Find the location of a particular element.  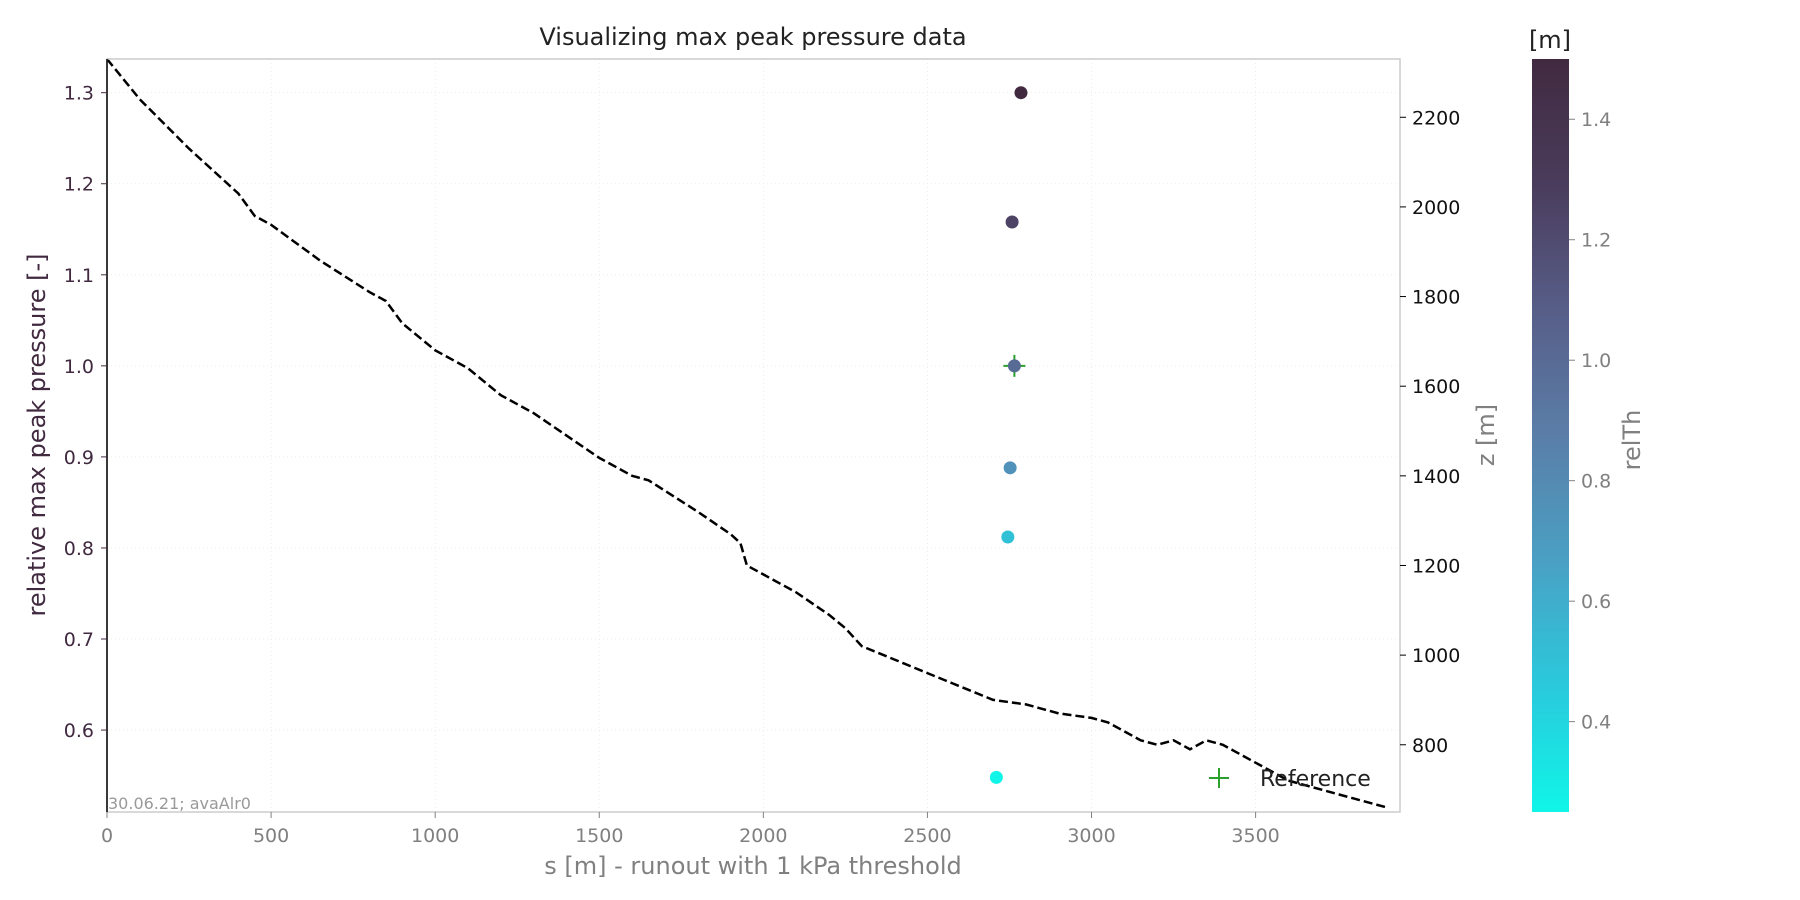

y-axis-right: 800 1000 1200 1400 1600 1800 2000 2200 is located at coordinates (1430, 432).